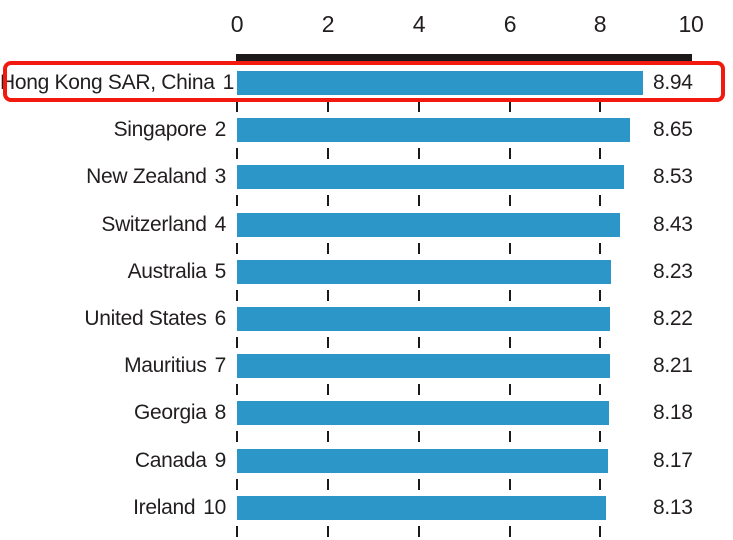 Image resolution: width=733 pixels, height=540 pixels. What do you see at coordinates (328, 24) in the screenshot?
I see `x-axis-tick-label: 2` at bounding box center [328, 24].